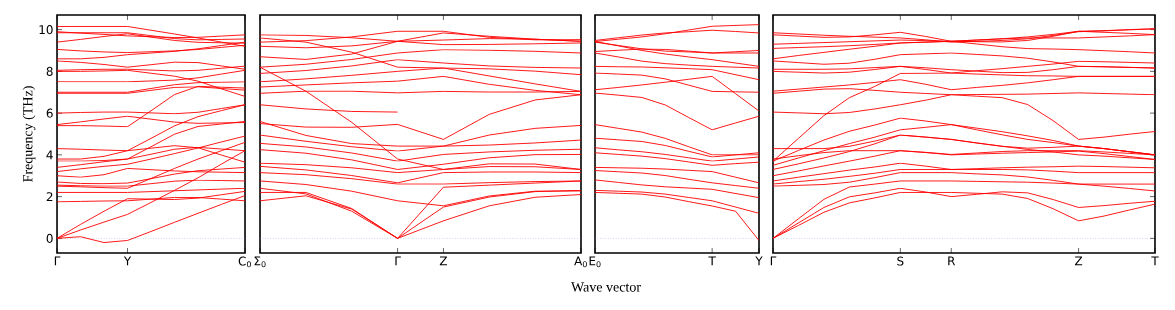  Describe the element at coordinates (606, 287) in the screenshot. I see `x-axis-title: Wave vector` at that location.